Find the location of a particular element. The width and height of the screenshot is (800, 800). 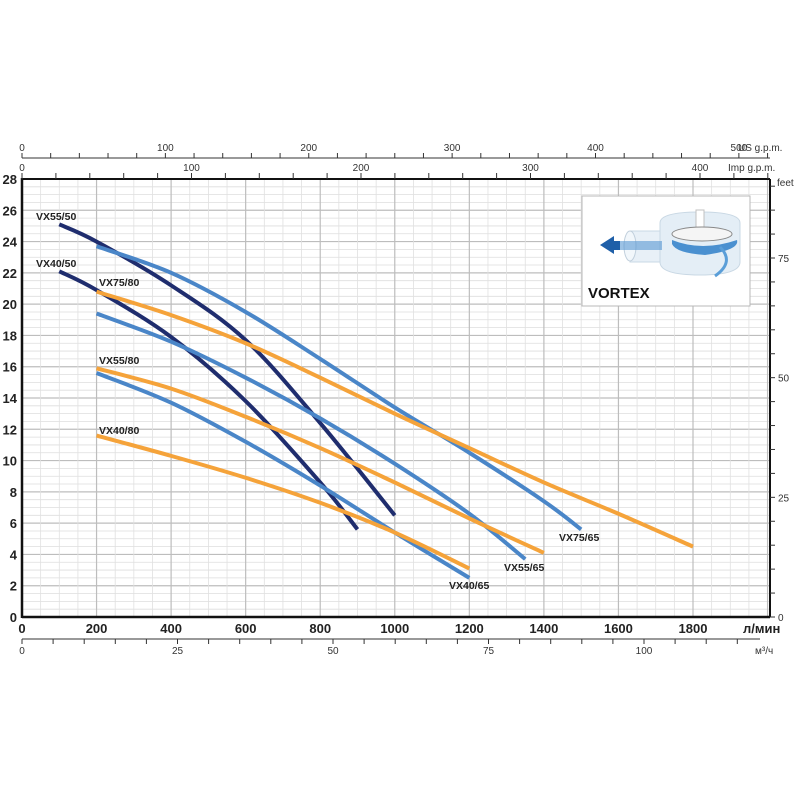

y-tick-label: 26 is located at coordinates (10, 210).